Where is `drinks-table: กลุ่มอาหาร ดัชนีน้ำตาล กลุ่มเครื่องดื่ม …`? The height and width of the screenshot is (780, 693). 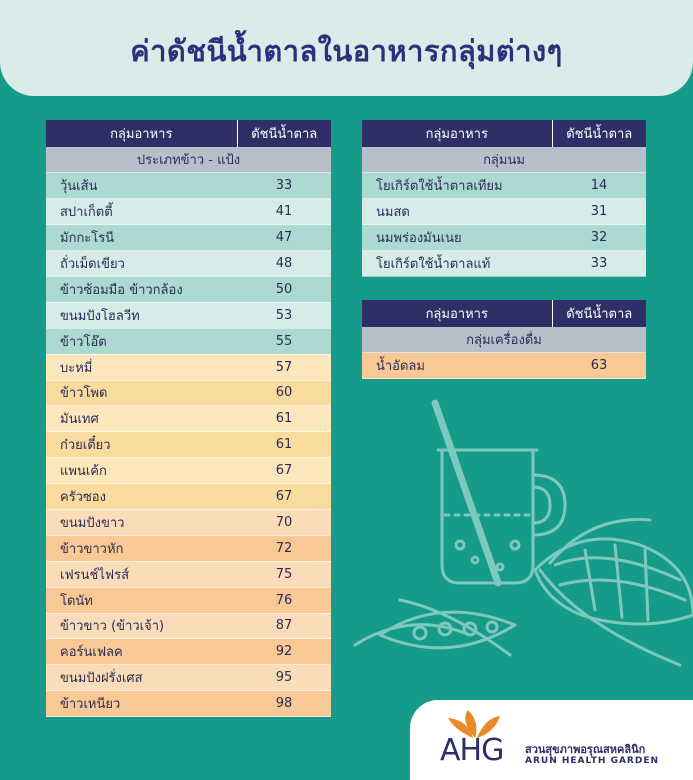 drinks-table: กลุ่มอาหาร ดัชนีน้ำตาล กลุ่มเครื่องดื่ม … is located at coordinates (504, 340).